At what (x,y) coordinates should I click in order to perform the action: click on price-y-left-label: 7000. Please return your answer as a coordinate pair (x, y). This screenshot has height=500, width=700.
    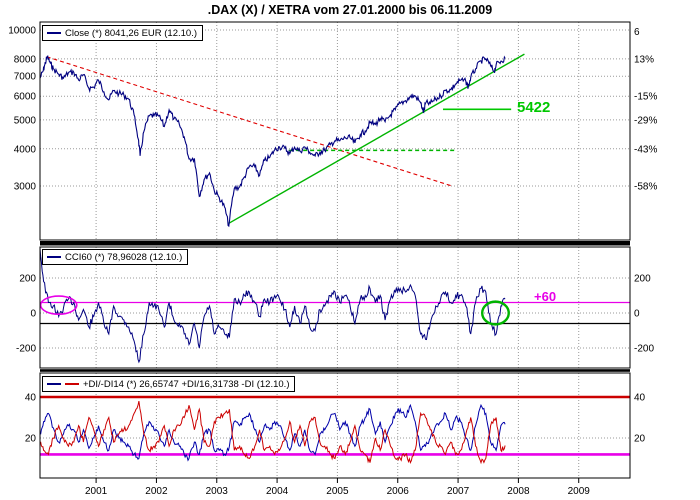
    Looking at the image, I should click on (25, 77).